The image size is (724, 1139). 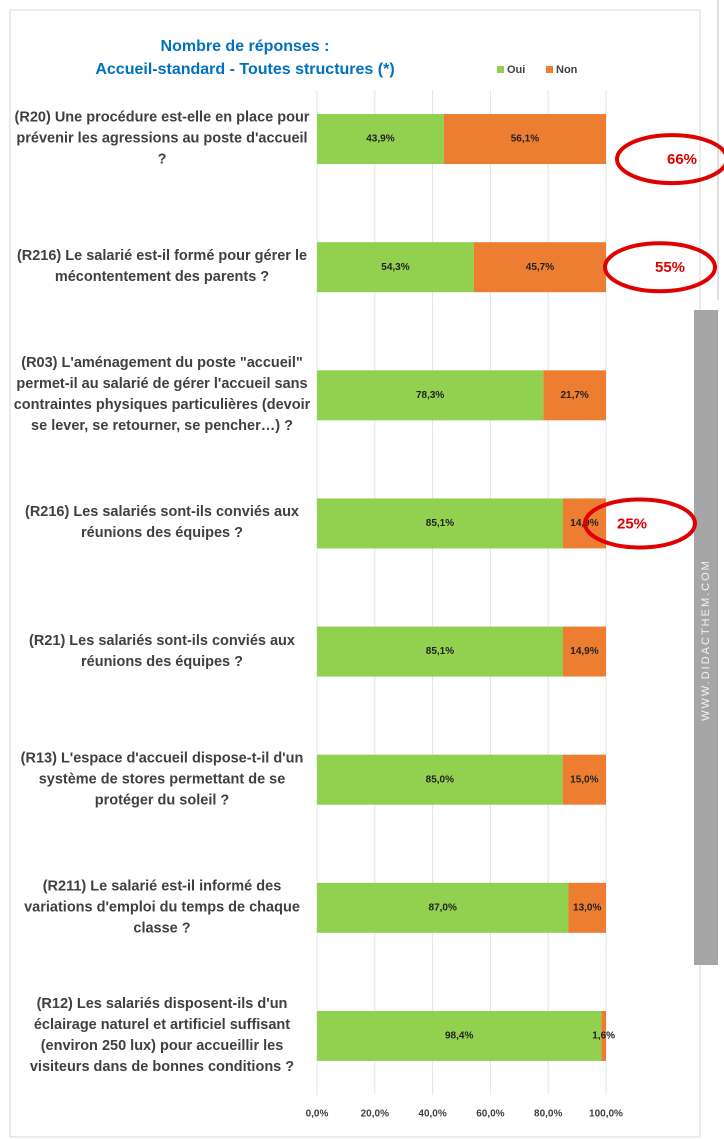 I want to click on x-tick-label: 80,0%, so click(x=548, y=1114).